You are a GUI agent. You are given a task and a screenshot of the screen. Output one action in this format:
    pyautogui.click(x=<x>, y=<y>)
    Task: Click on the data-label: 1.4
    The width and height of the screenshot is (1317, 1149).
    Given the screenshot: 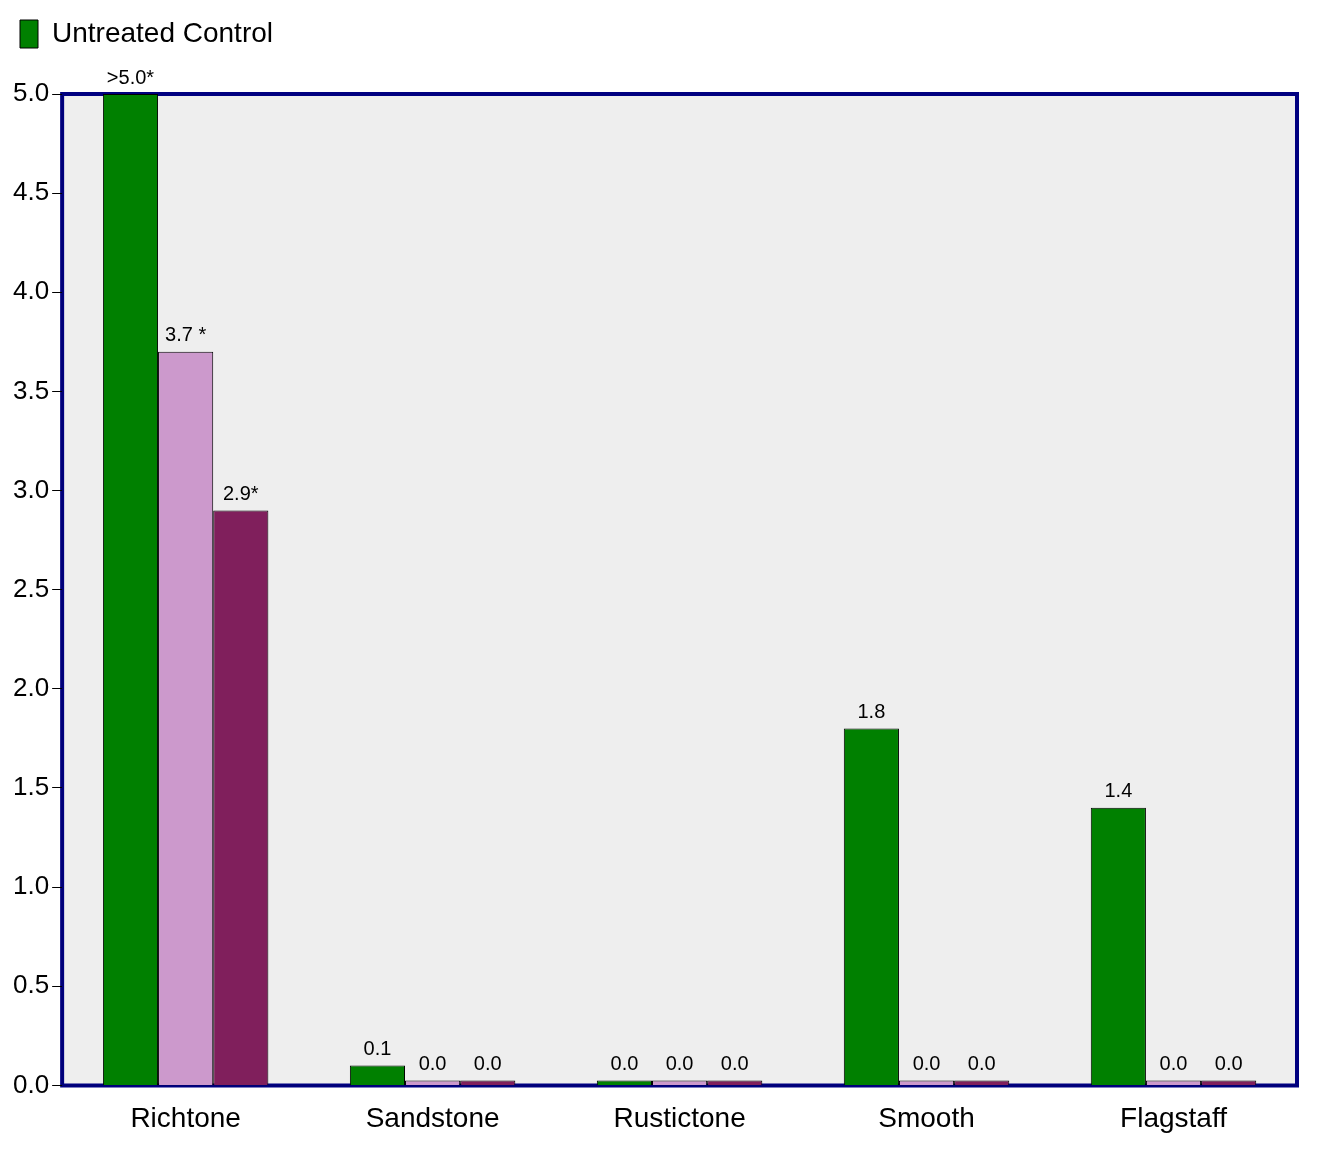 What is the action you would take?
    pyautogui.click(x=1118, y=790)
    